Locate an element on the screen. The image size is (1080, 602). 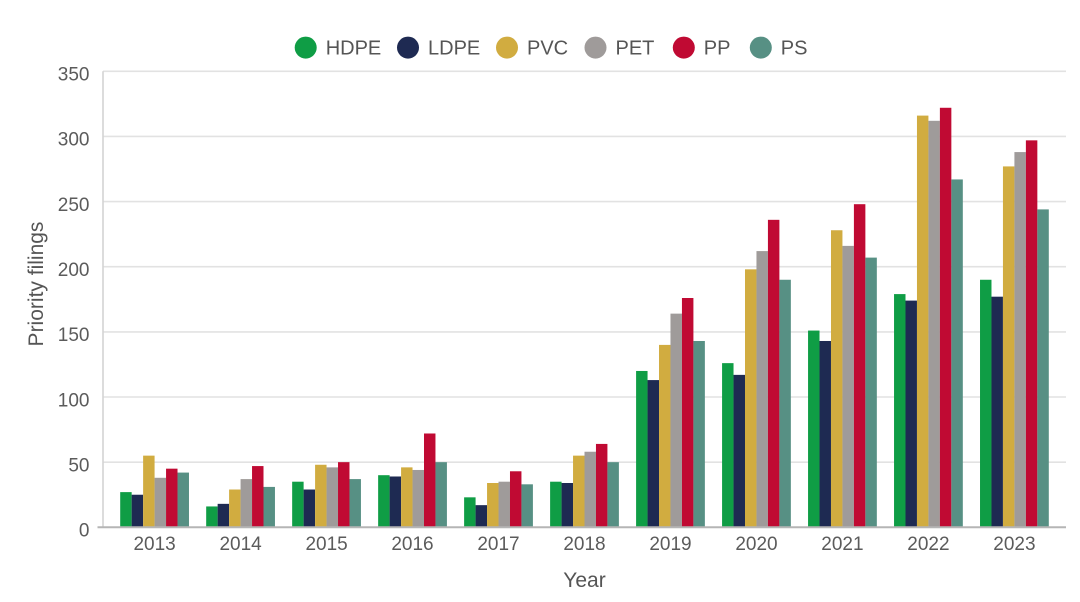
svg-text: 2022 is located at coordinates (928, 544).